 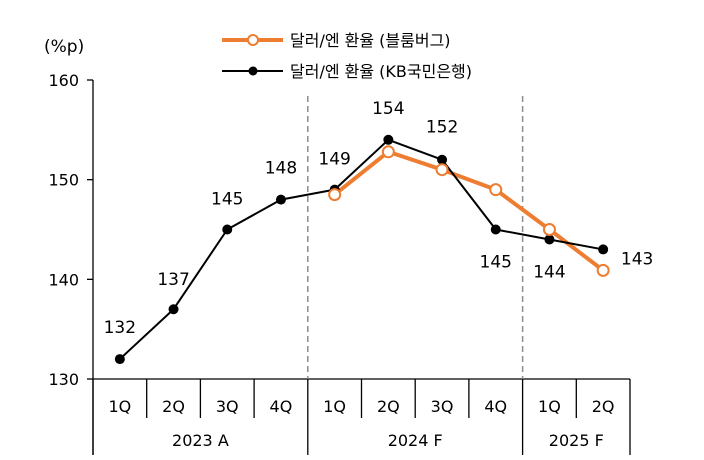 I want to click on data-label: 148, so click(x=281, y=169).